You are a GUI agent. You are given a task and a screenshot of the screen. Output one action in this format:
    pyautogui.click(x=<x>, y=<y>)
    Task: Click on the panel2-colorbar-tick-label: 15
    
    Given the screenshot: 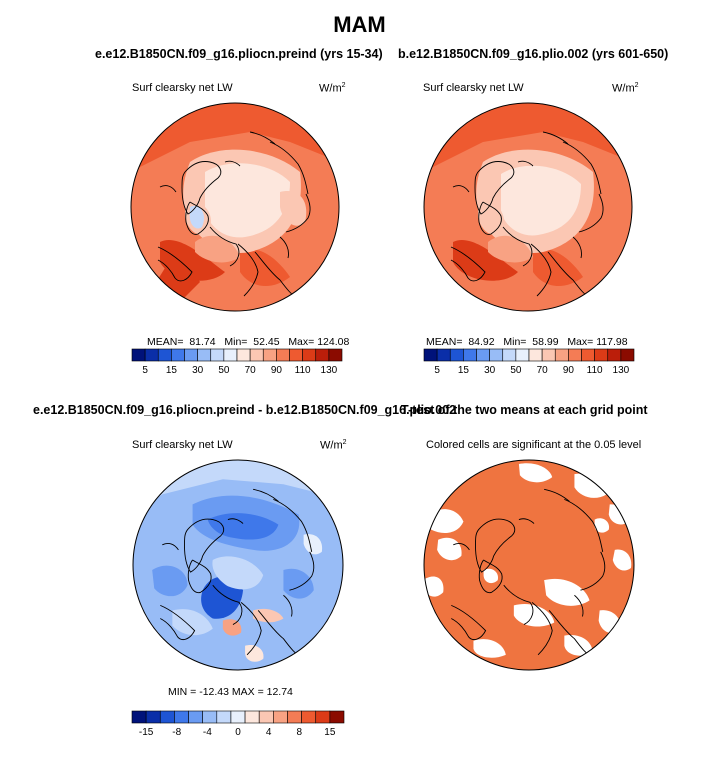 What is the action you would take?
    pyautogui.click(x=464, y=370)
    